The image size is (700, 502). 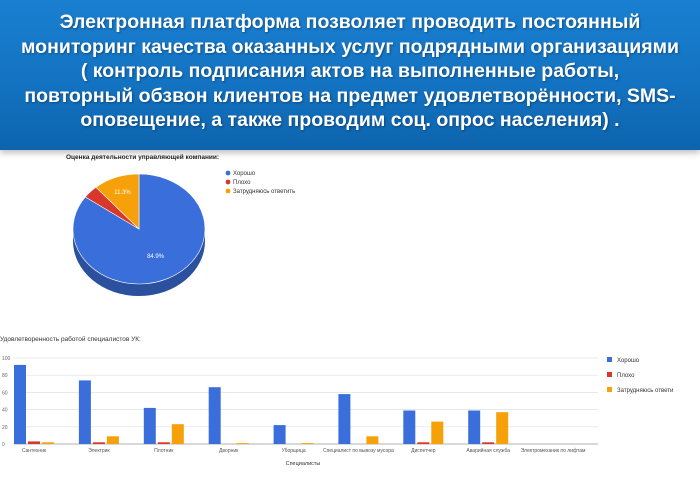 I want to click on x-tick-label: Аварийная служба, so click(x=488, y=450).